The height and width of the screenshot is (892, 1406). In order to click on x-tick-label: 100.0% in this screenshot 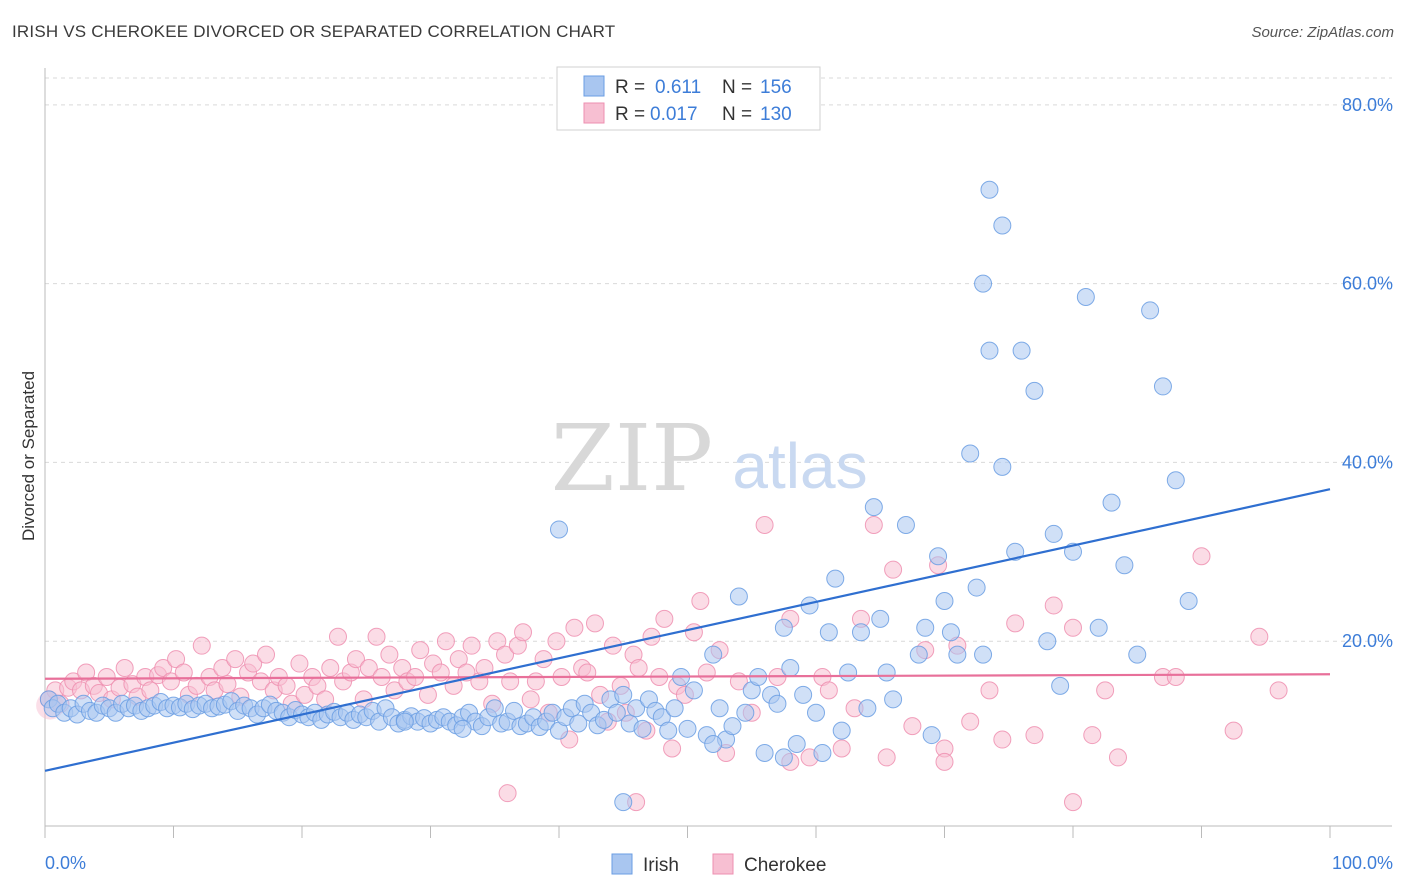, I will do `click(1362, 863)`.